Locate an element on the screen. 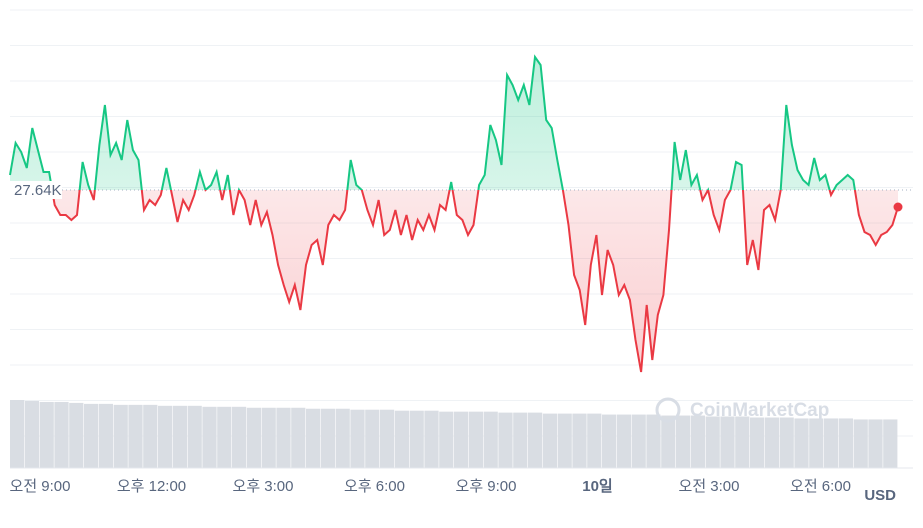 The height and width of the screenshot is (528, 923). x-tick-label: 오후 9:00 is located at coordinates (486, 486).